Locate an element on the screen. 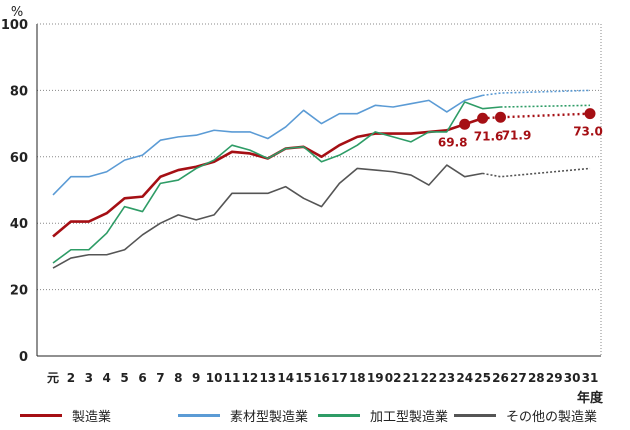  x-tick-label: 22 is located at coordinates (429, 378).